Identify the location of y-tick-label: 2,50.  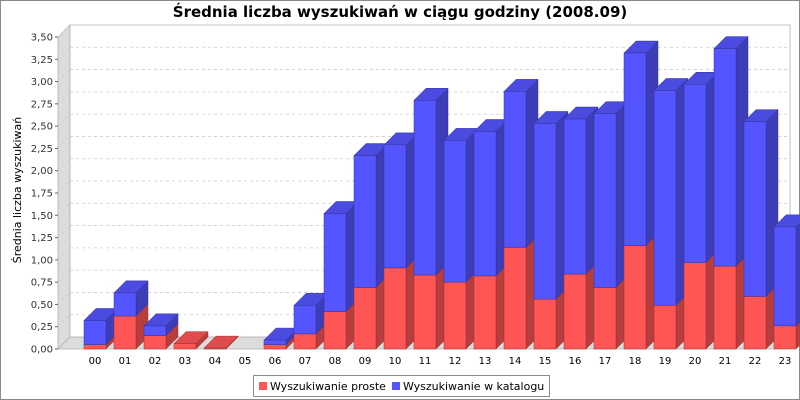
(42, 127).